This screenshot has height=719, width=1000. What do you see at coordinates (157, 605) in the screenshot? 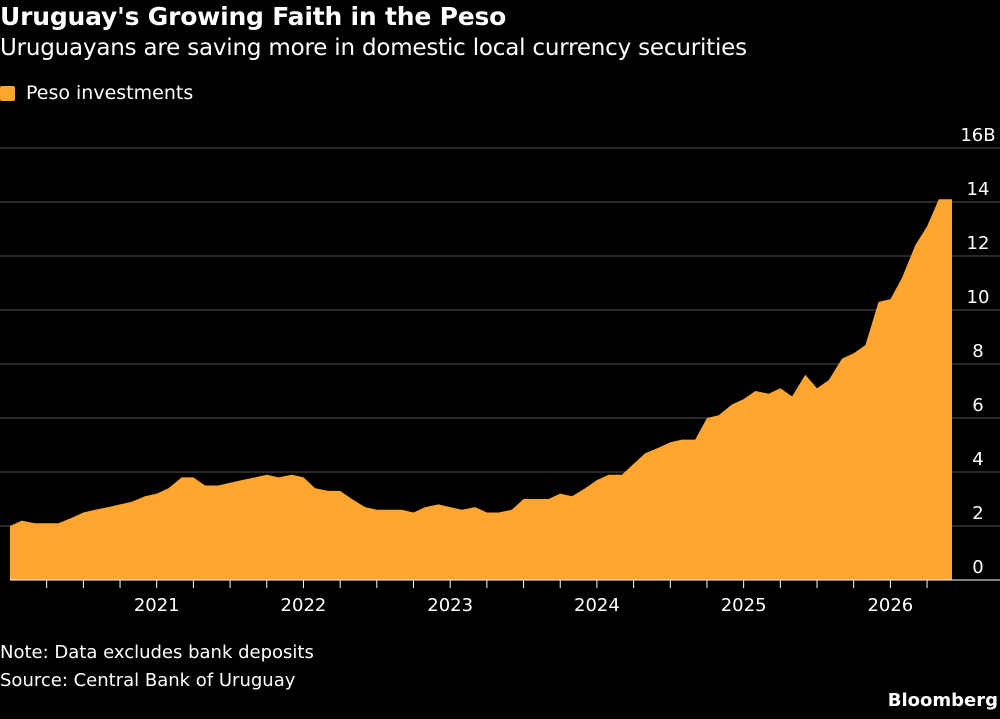
I see `x-tick-label-2021: 2021` at bounding box center [157, 605].